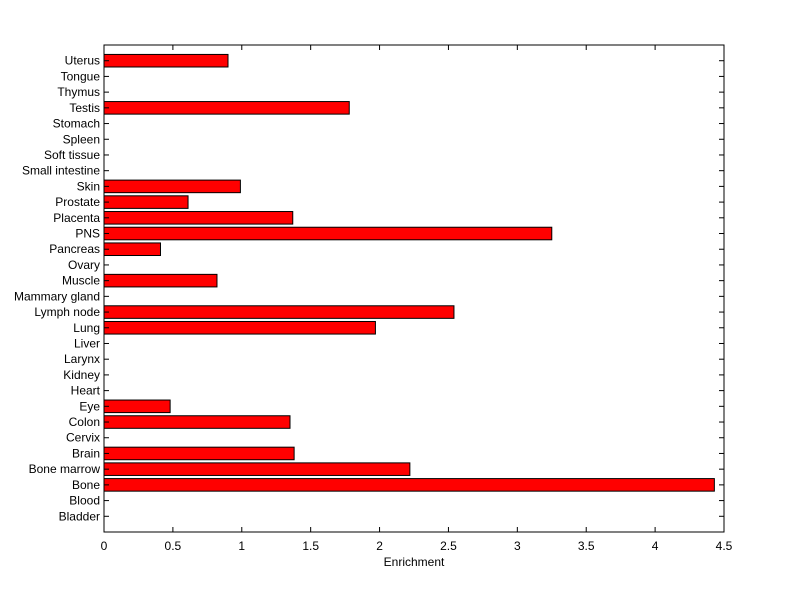 The width and height of the screenshot is (800, 599). I want to click on x-tick-label: 2, so click(379, 546).